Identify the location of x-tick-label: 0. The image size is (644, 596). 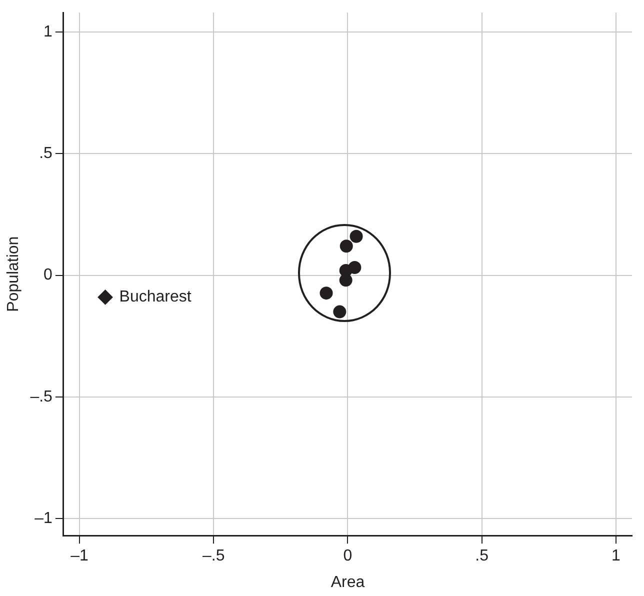
(347, 556).